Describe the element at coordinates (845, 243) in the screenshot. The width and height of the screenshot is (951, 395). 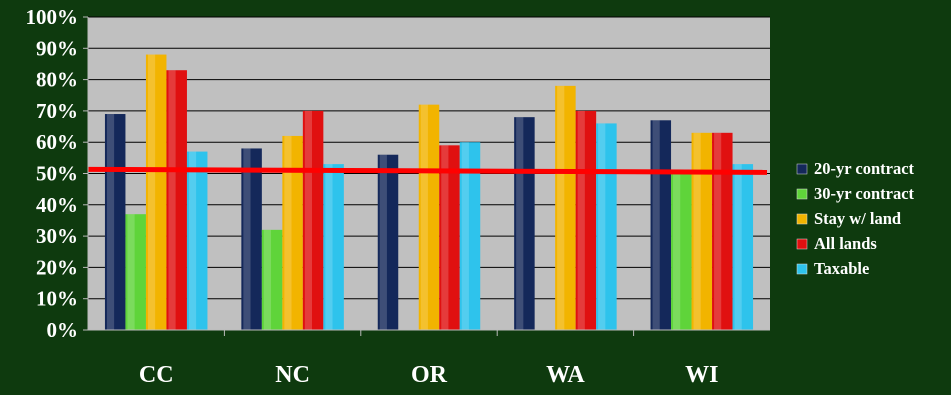
I see `legend-label: All lands` at that location.